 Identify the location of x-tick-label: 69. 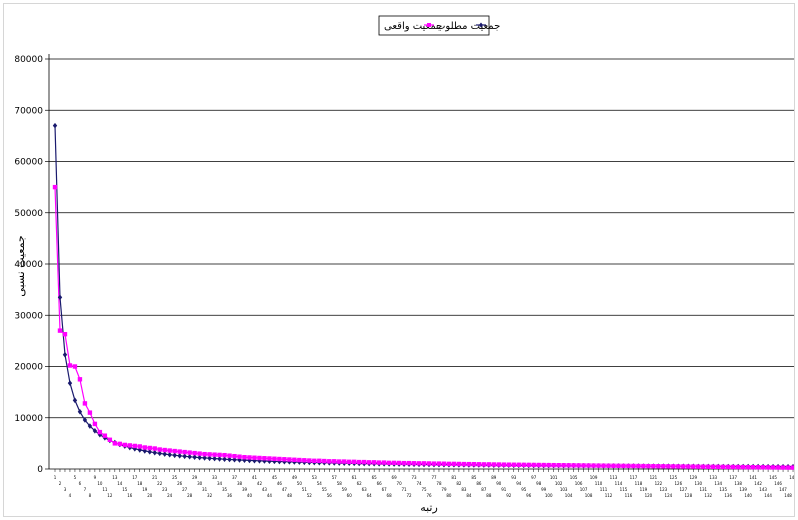
(395, 477).